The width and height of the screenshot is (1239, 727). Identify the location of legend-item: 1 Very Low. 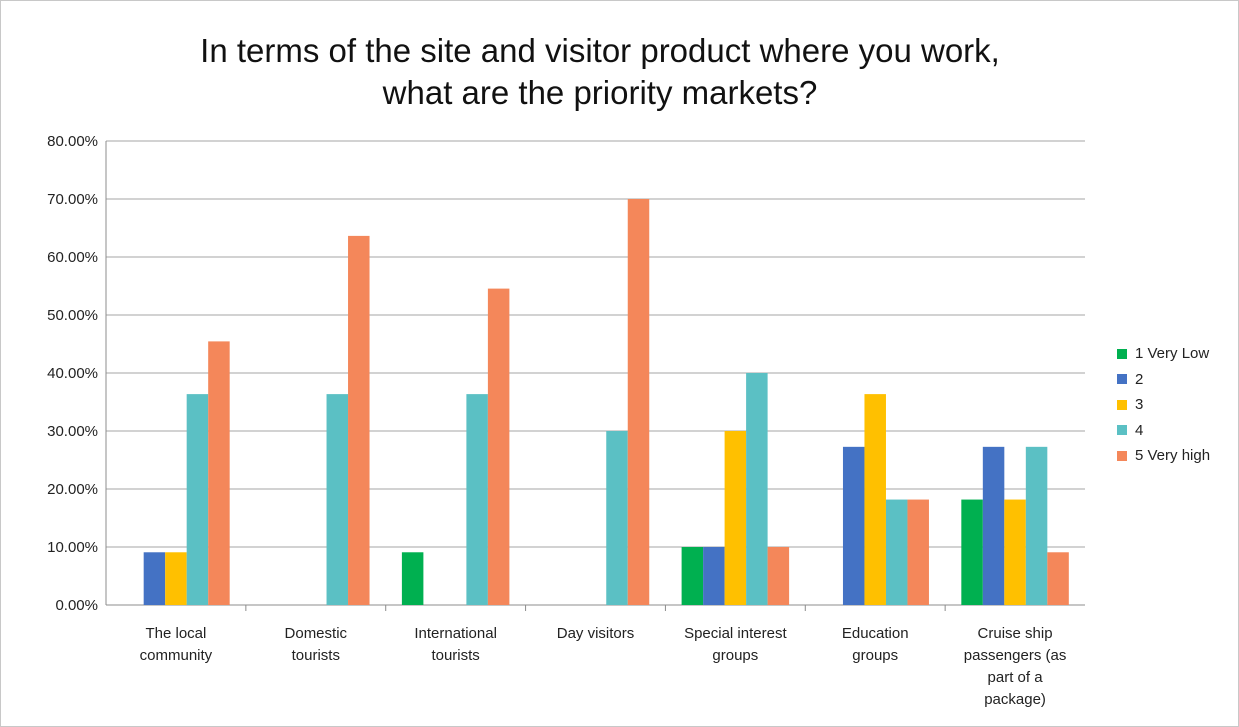
(1163, 354).